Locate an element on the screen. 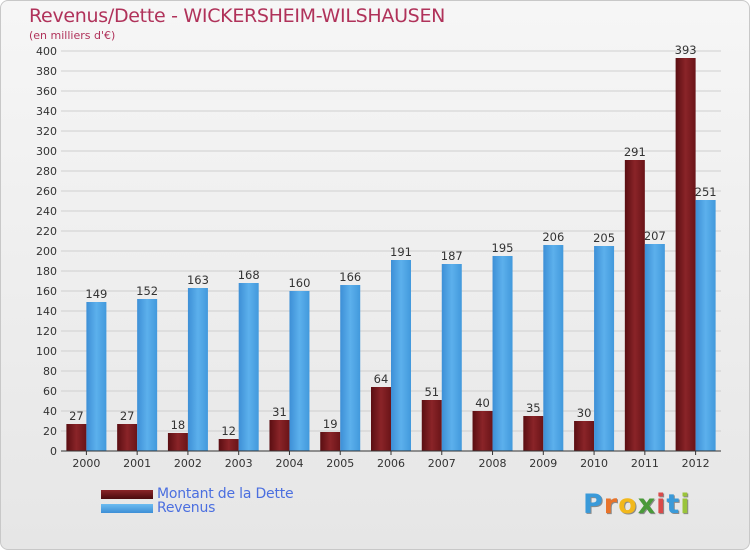 Image resolution: width=750 pixels, height=551 pixels. y-tick-label: 360 is located at coordinates (46, 91).